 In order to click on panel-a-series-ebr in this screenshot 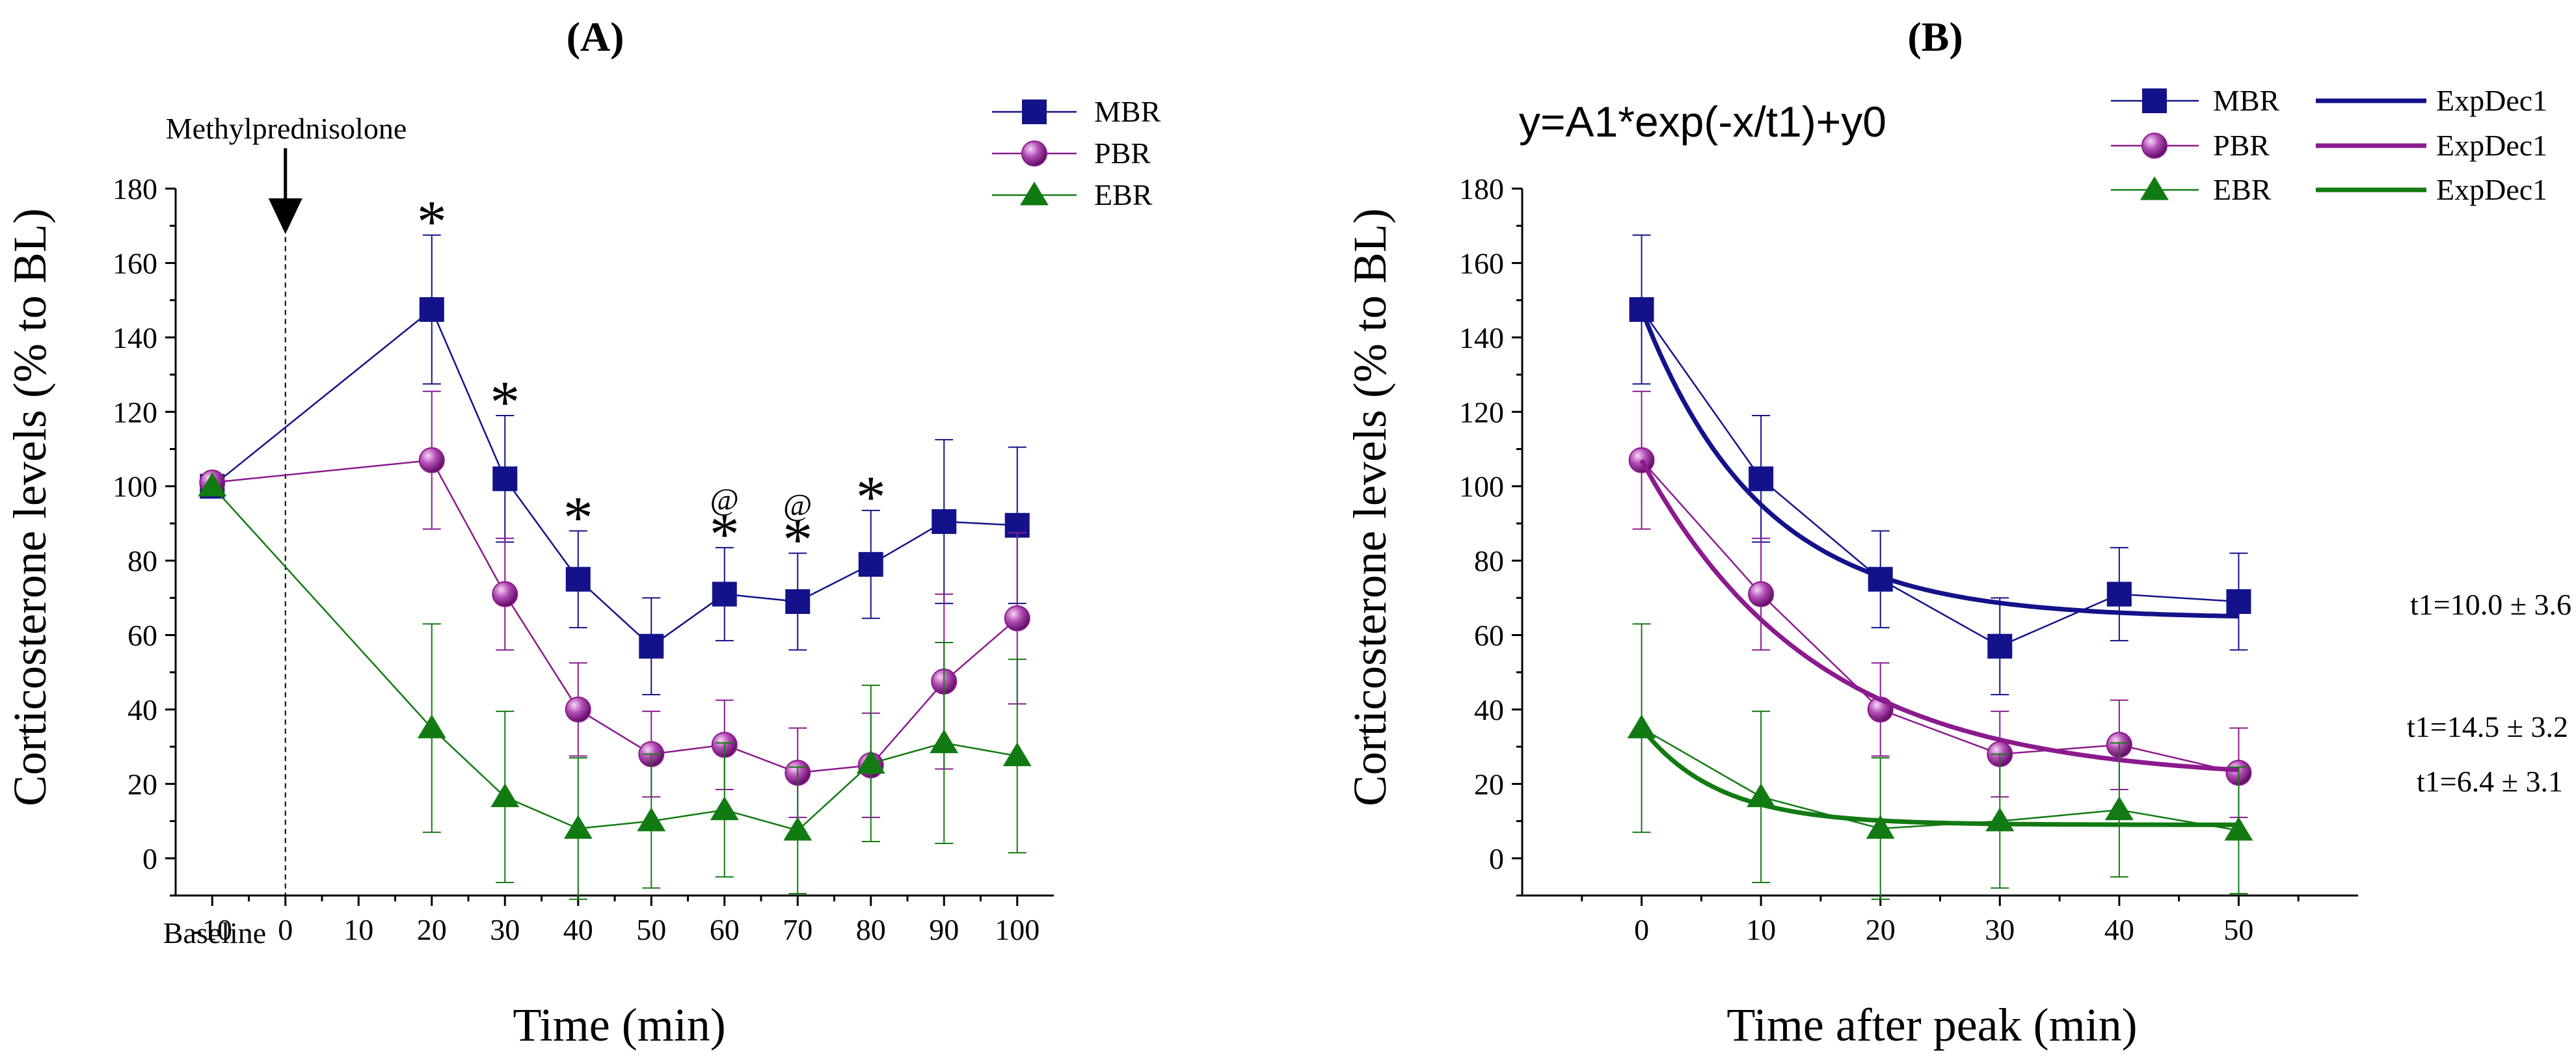, I will do `click(615, 686)`.